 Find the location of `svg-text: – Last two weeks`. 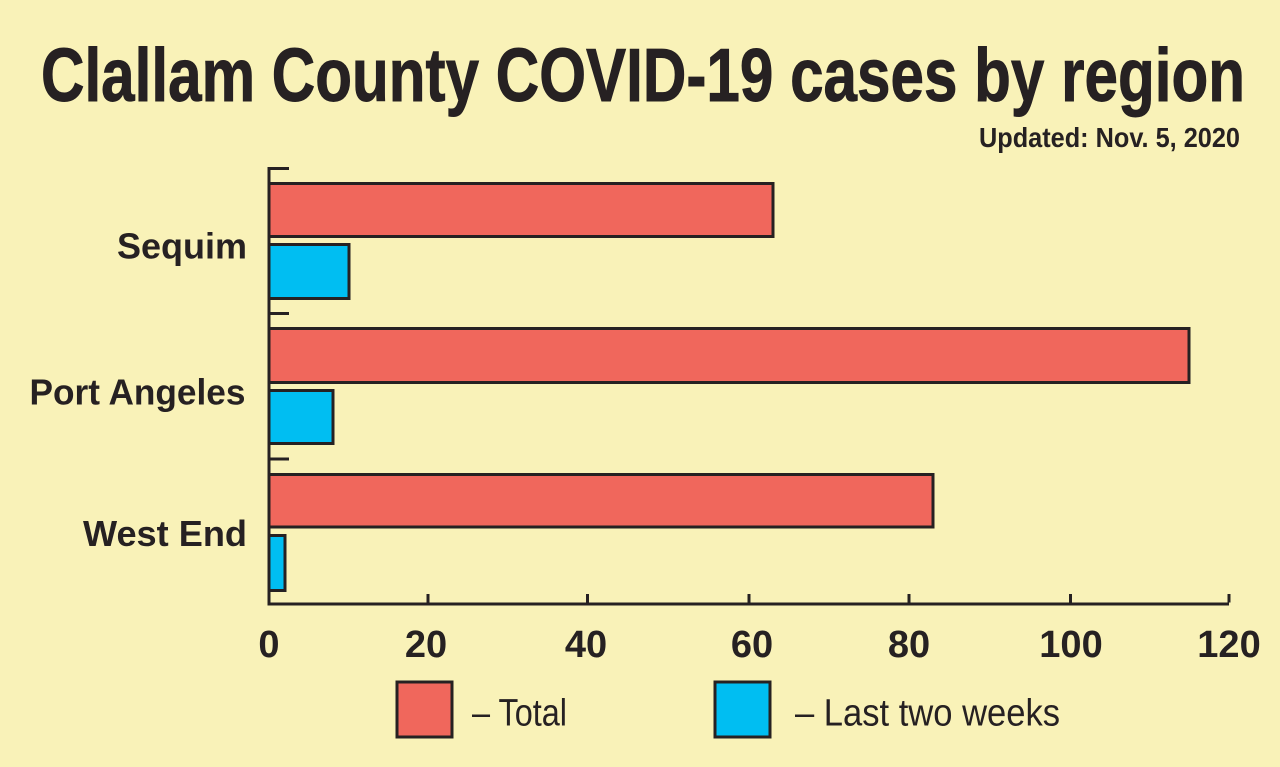

svg-text: – Last two weeks is located at coordinates (927, 714).